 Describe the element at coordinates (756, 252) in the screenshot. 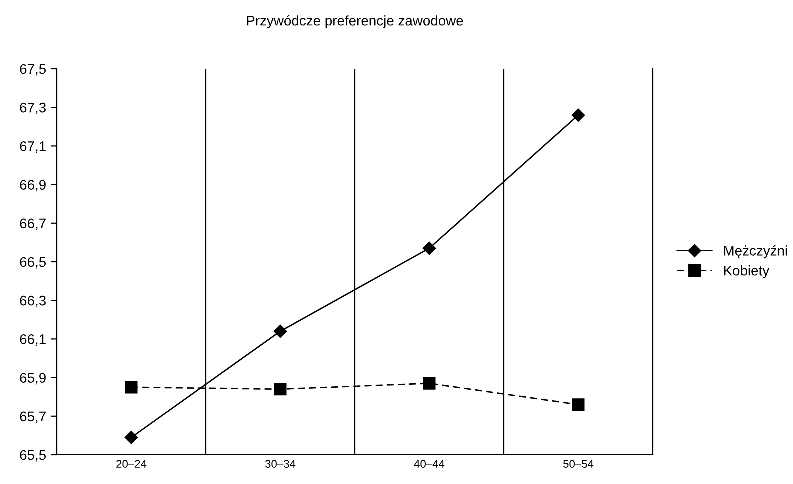

I see `legend-label: Mężczyźni` at that location.